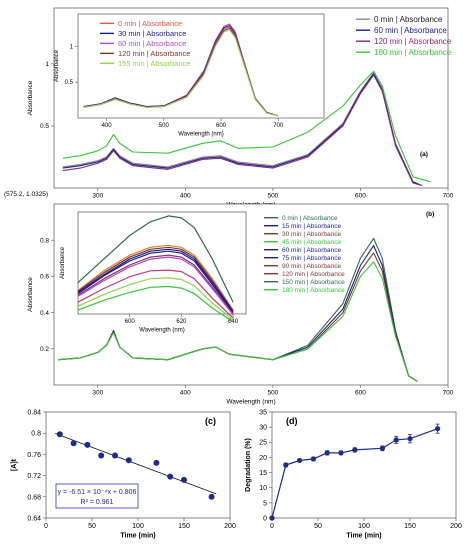 Image resolution: width=472 pixels, height=550 pixels. What do you see at coordinates (97, 393) in the screenshot?
I see `b-x-tick-label: 300` at bounding box center [97, 393].